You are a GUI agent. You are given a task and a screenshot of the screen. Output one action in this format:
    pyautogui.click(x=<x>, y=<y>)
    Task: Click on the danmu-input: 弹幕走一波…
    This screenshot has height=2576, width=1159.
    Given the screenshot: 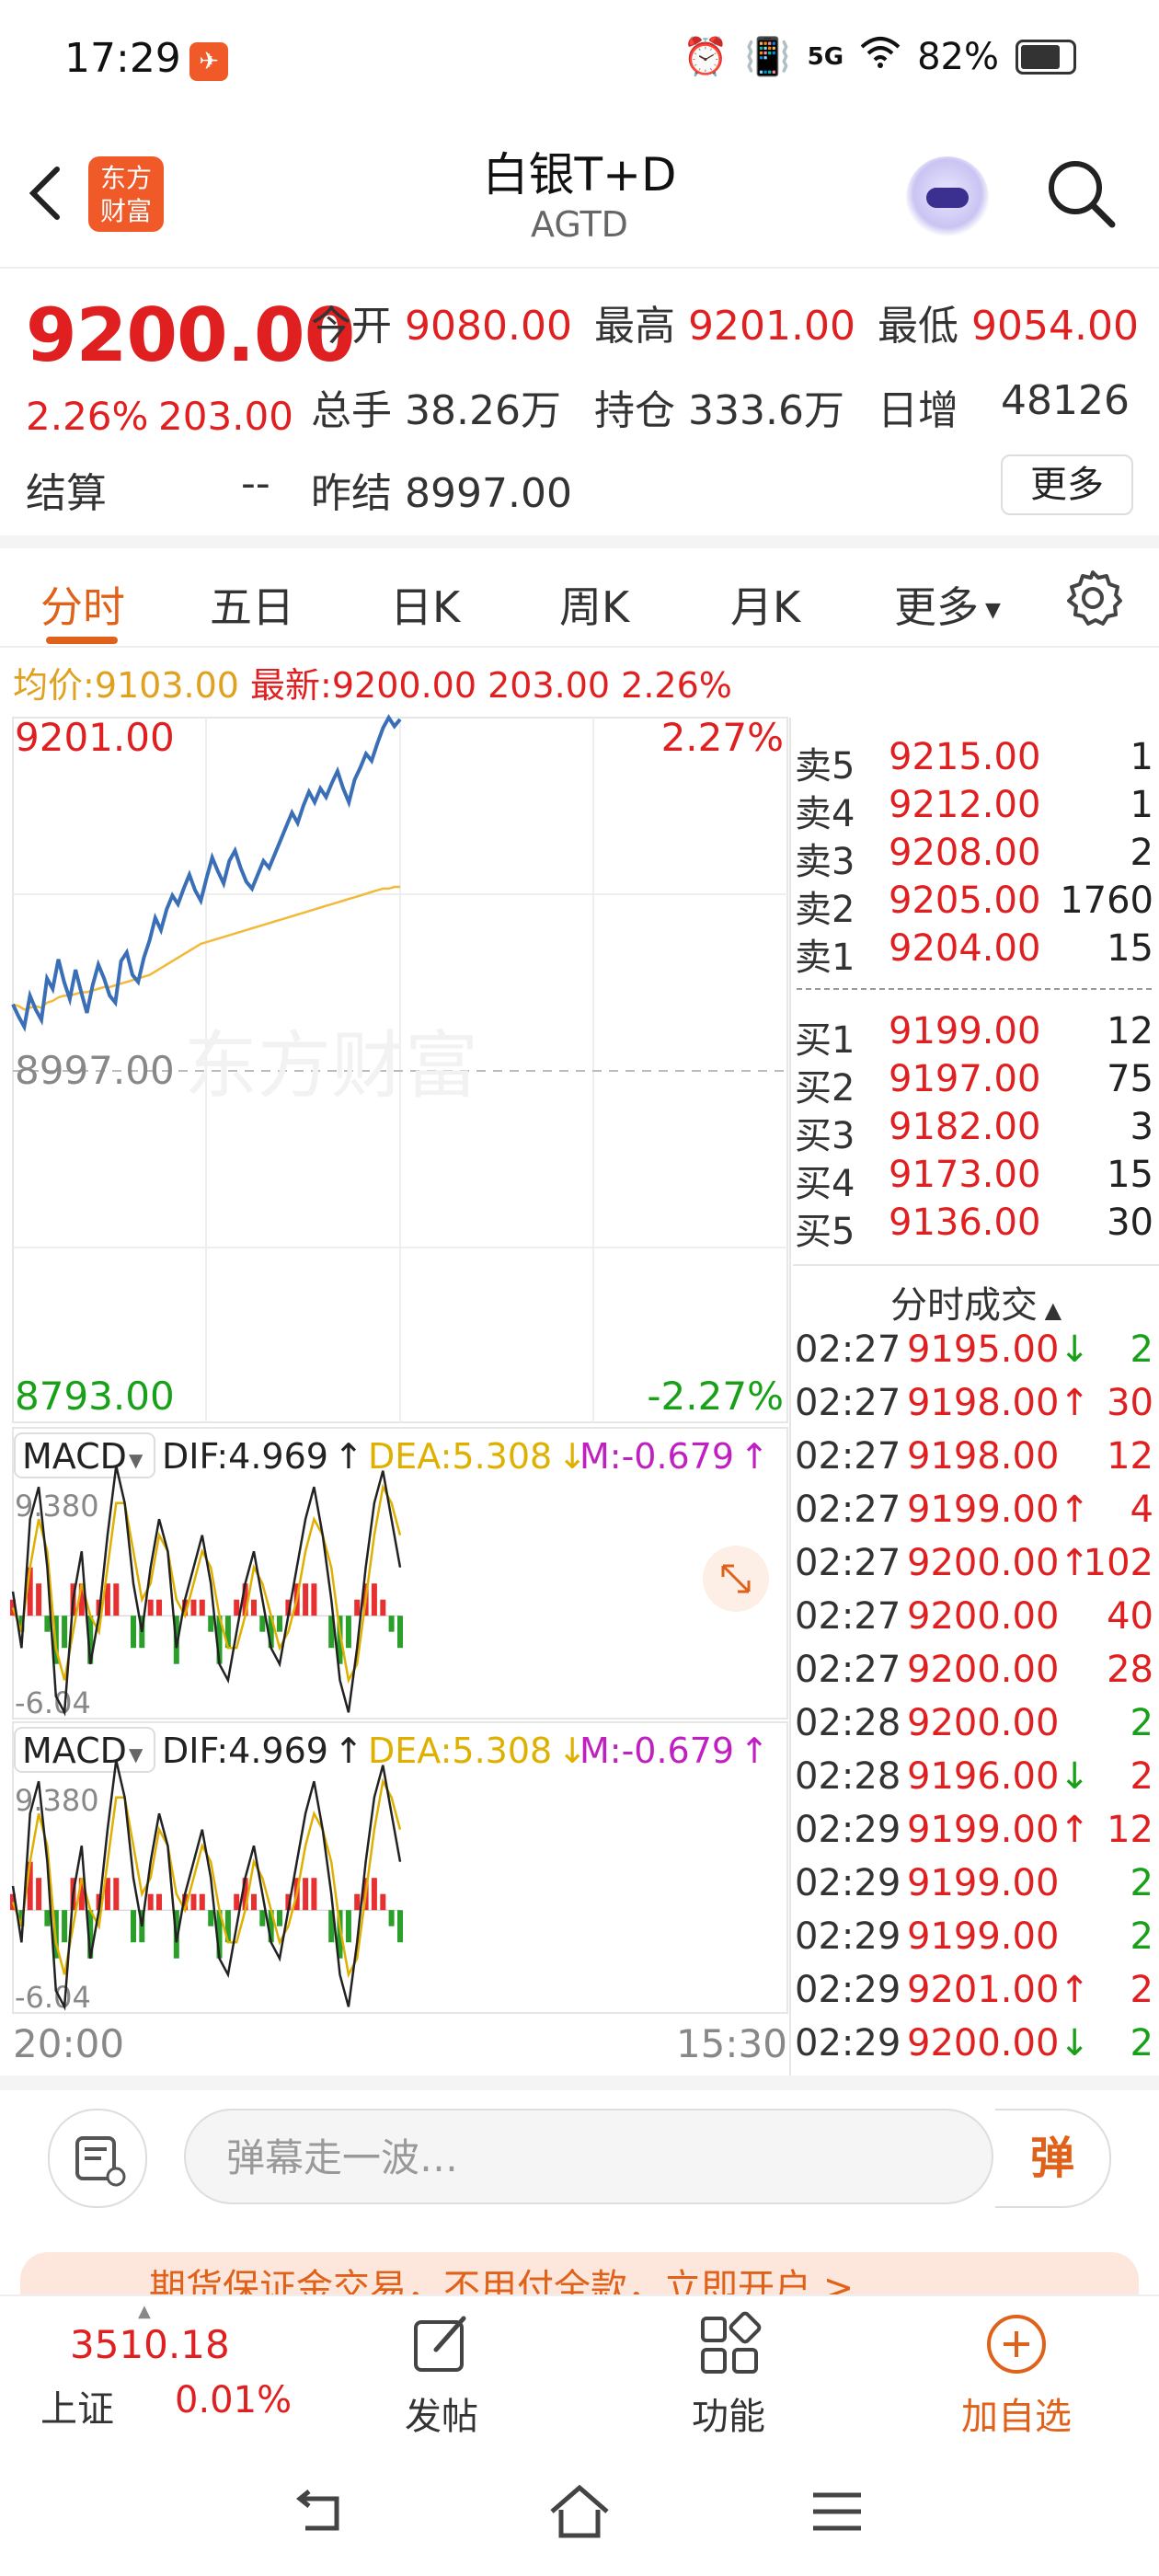 What is the action you would take?
    pyautogui.click(x=588, y=2156)
    